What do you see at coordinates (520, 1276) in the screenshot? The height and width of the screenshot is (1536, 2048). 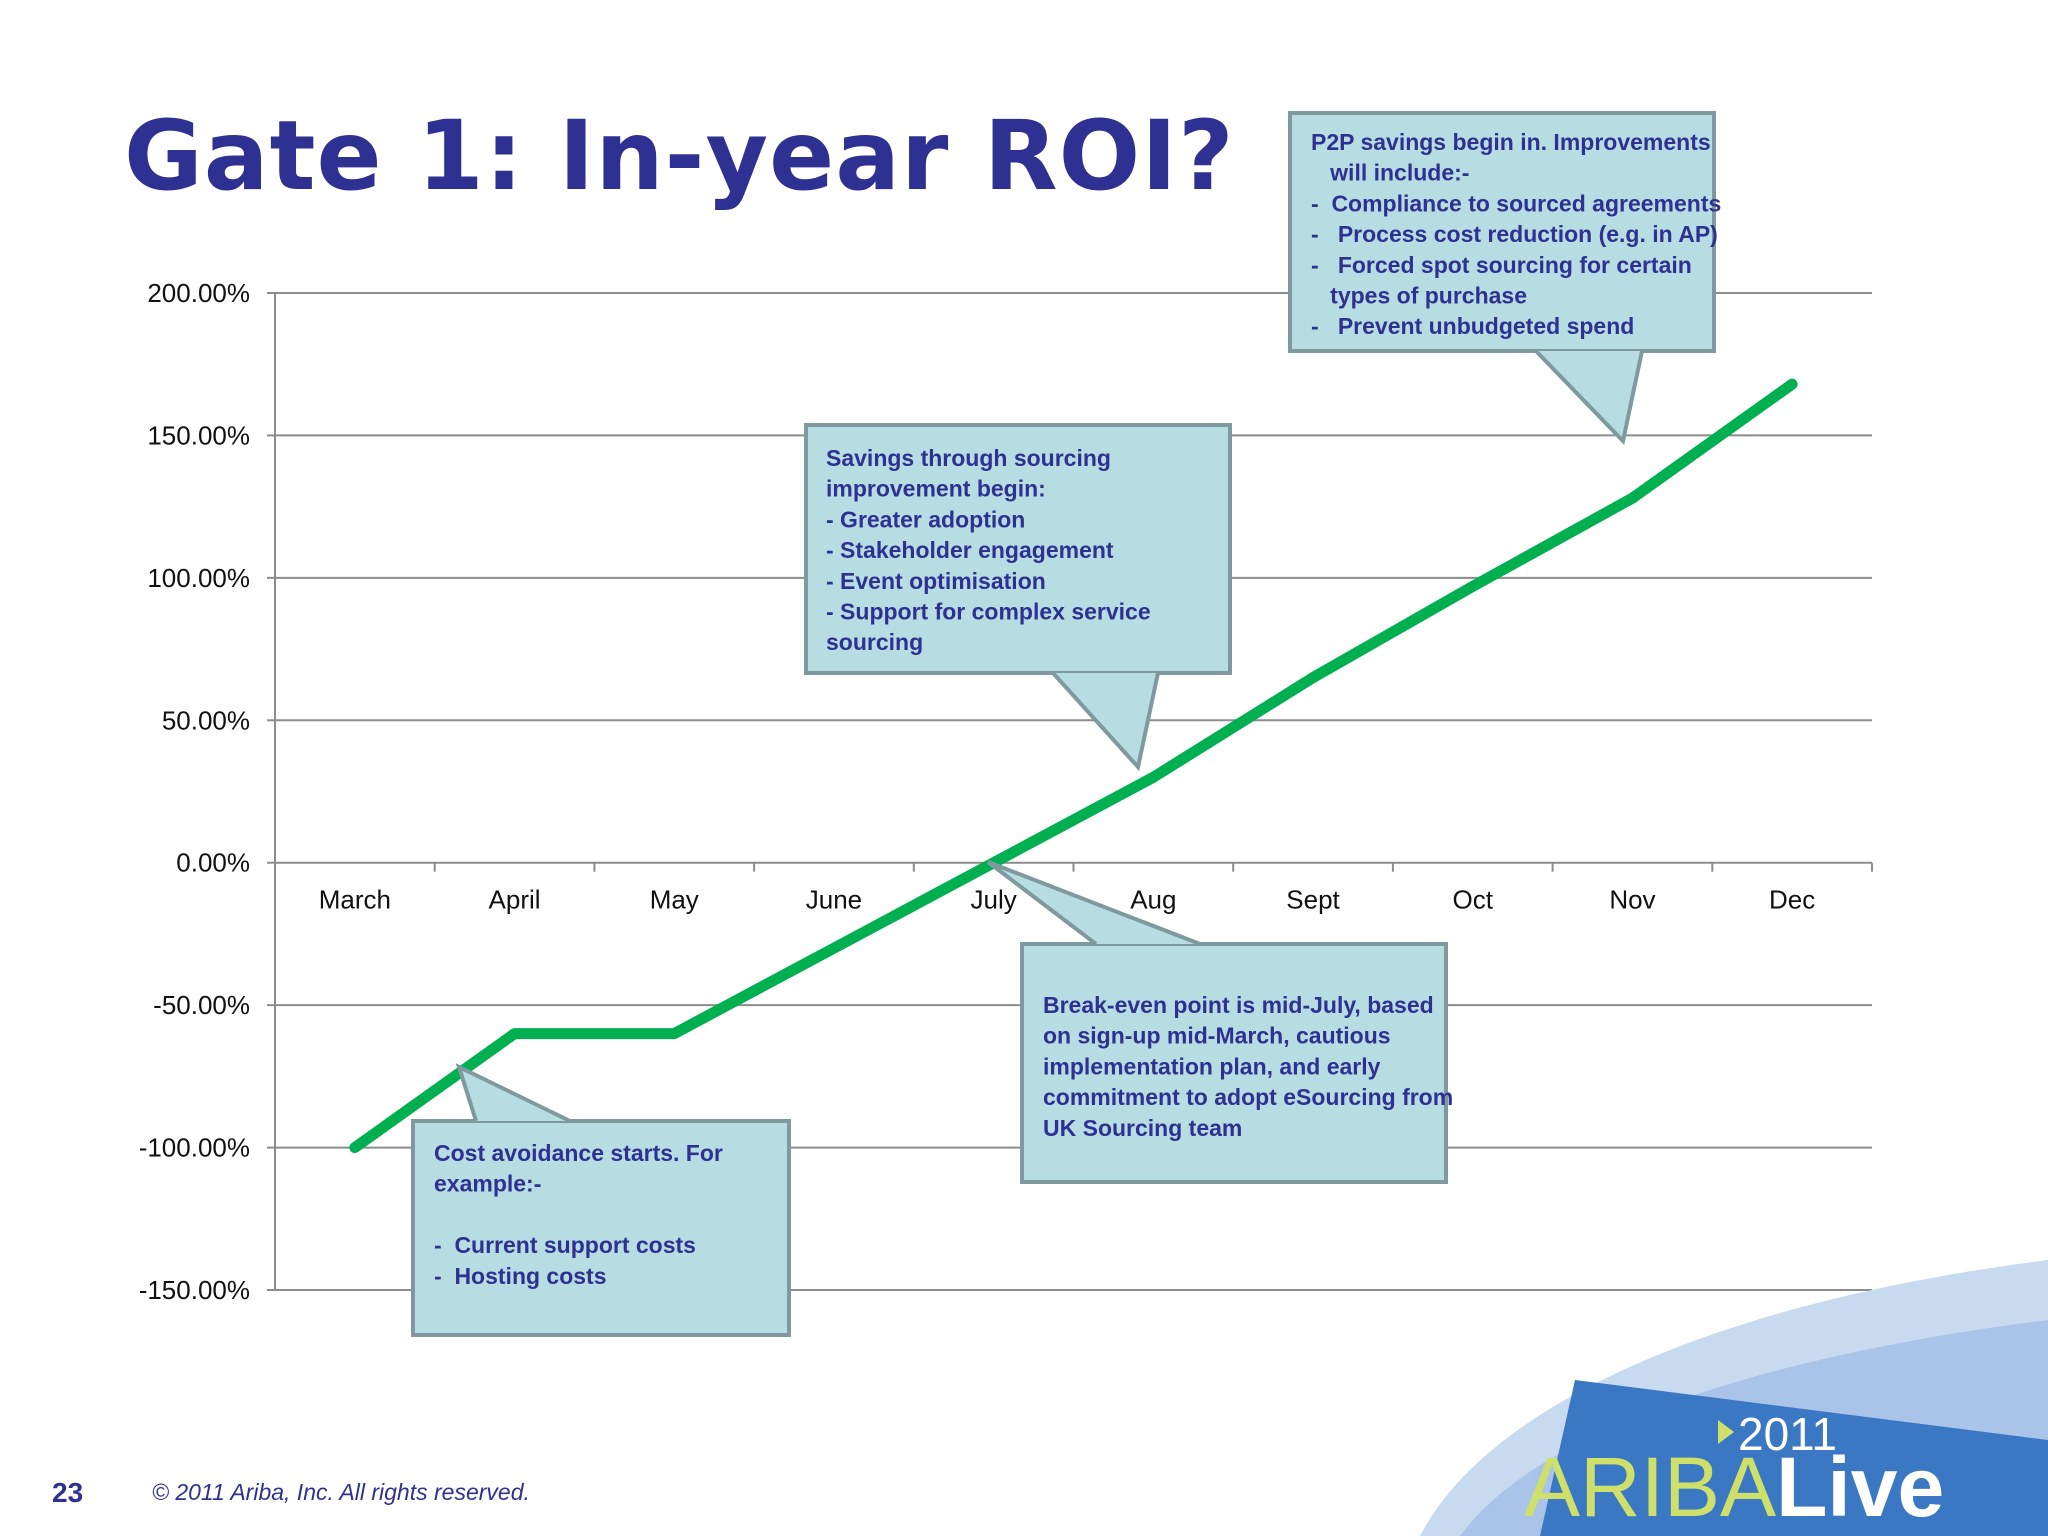 I see `callout-line: - Hosting costs` at bounding box center [520, 1276].